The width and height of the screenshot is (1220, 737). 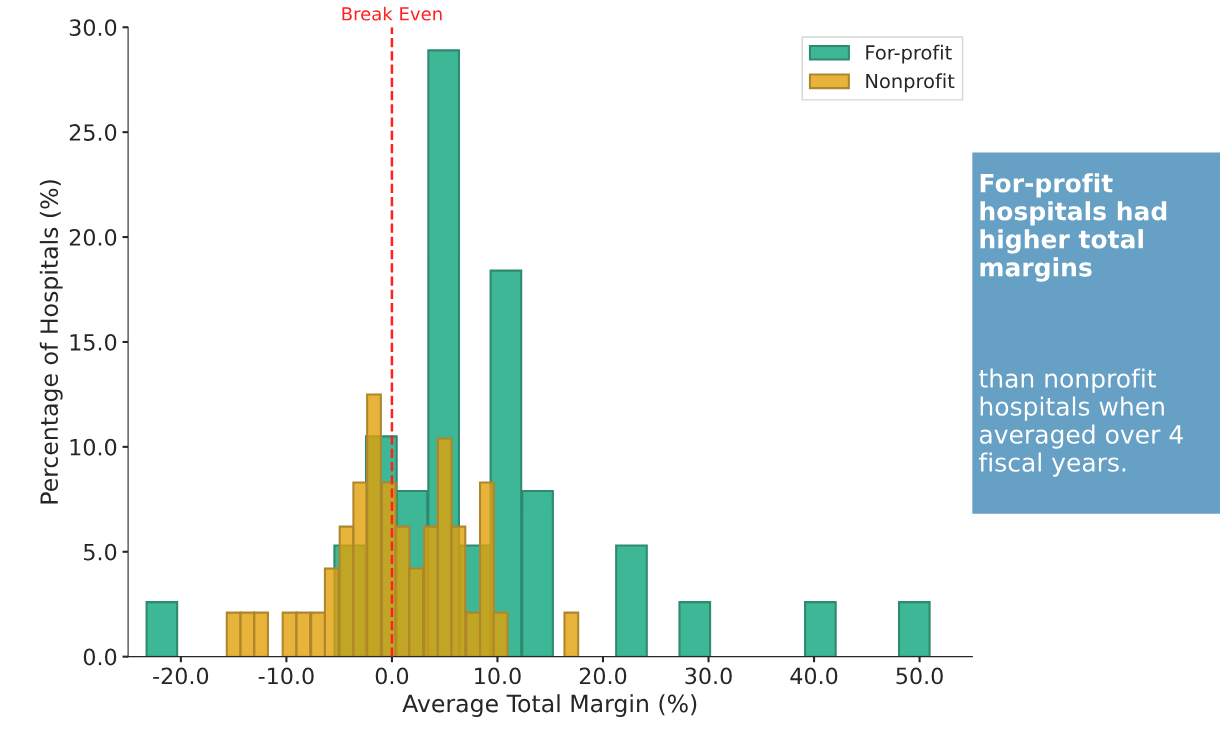 I want to click on x-tick-label: 10.0, so click(x=498, y=676).